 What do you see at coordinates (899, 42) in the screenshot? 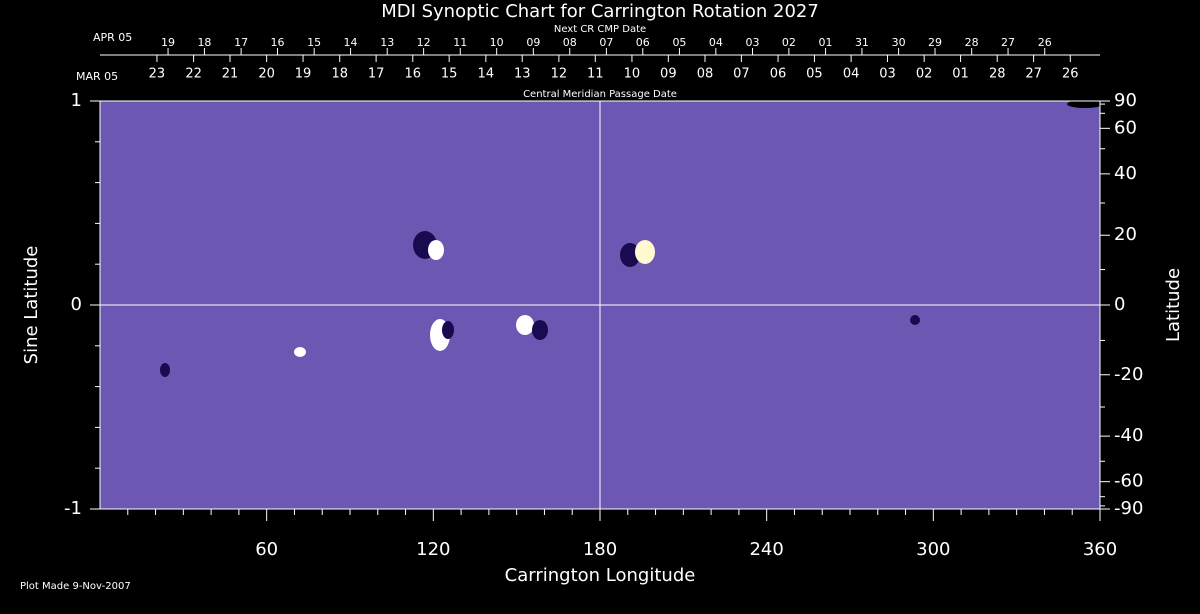
I see `top-axis-label: 30` at bounding box center [899, 42].